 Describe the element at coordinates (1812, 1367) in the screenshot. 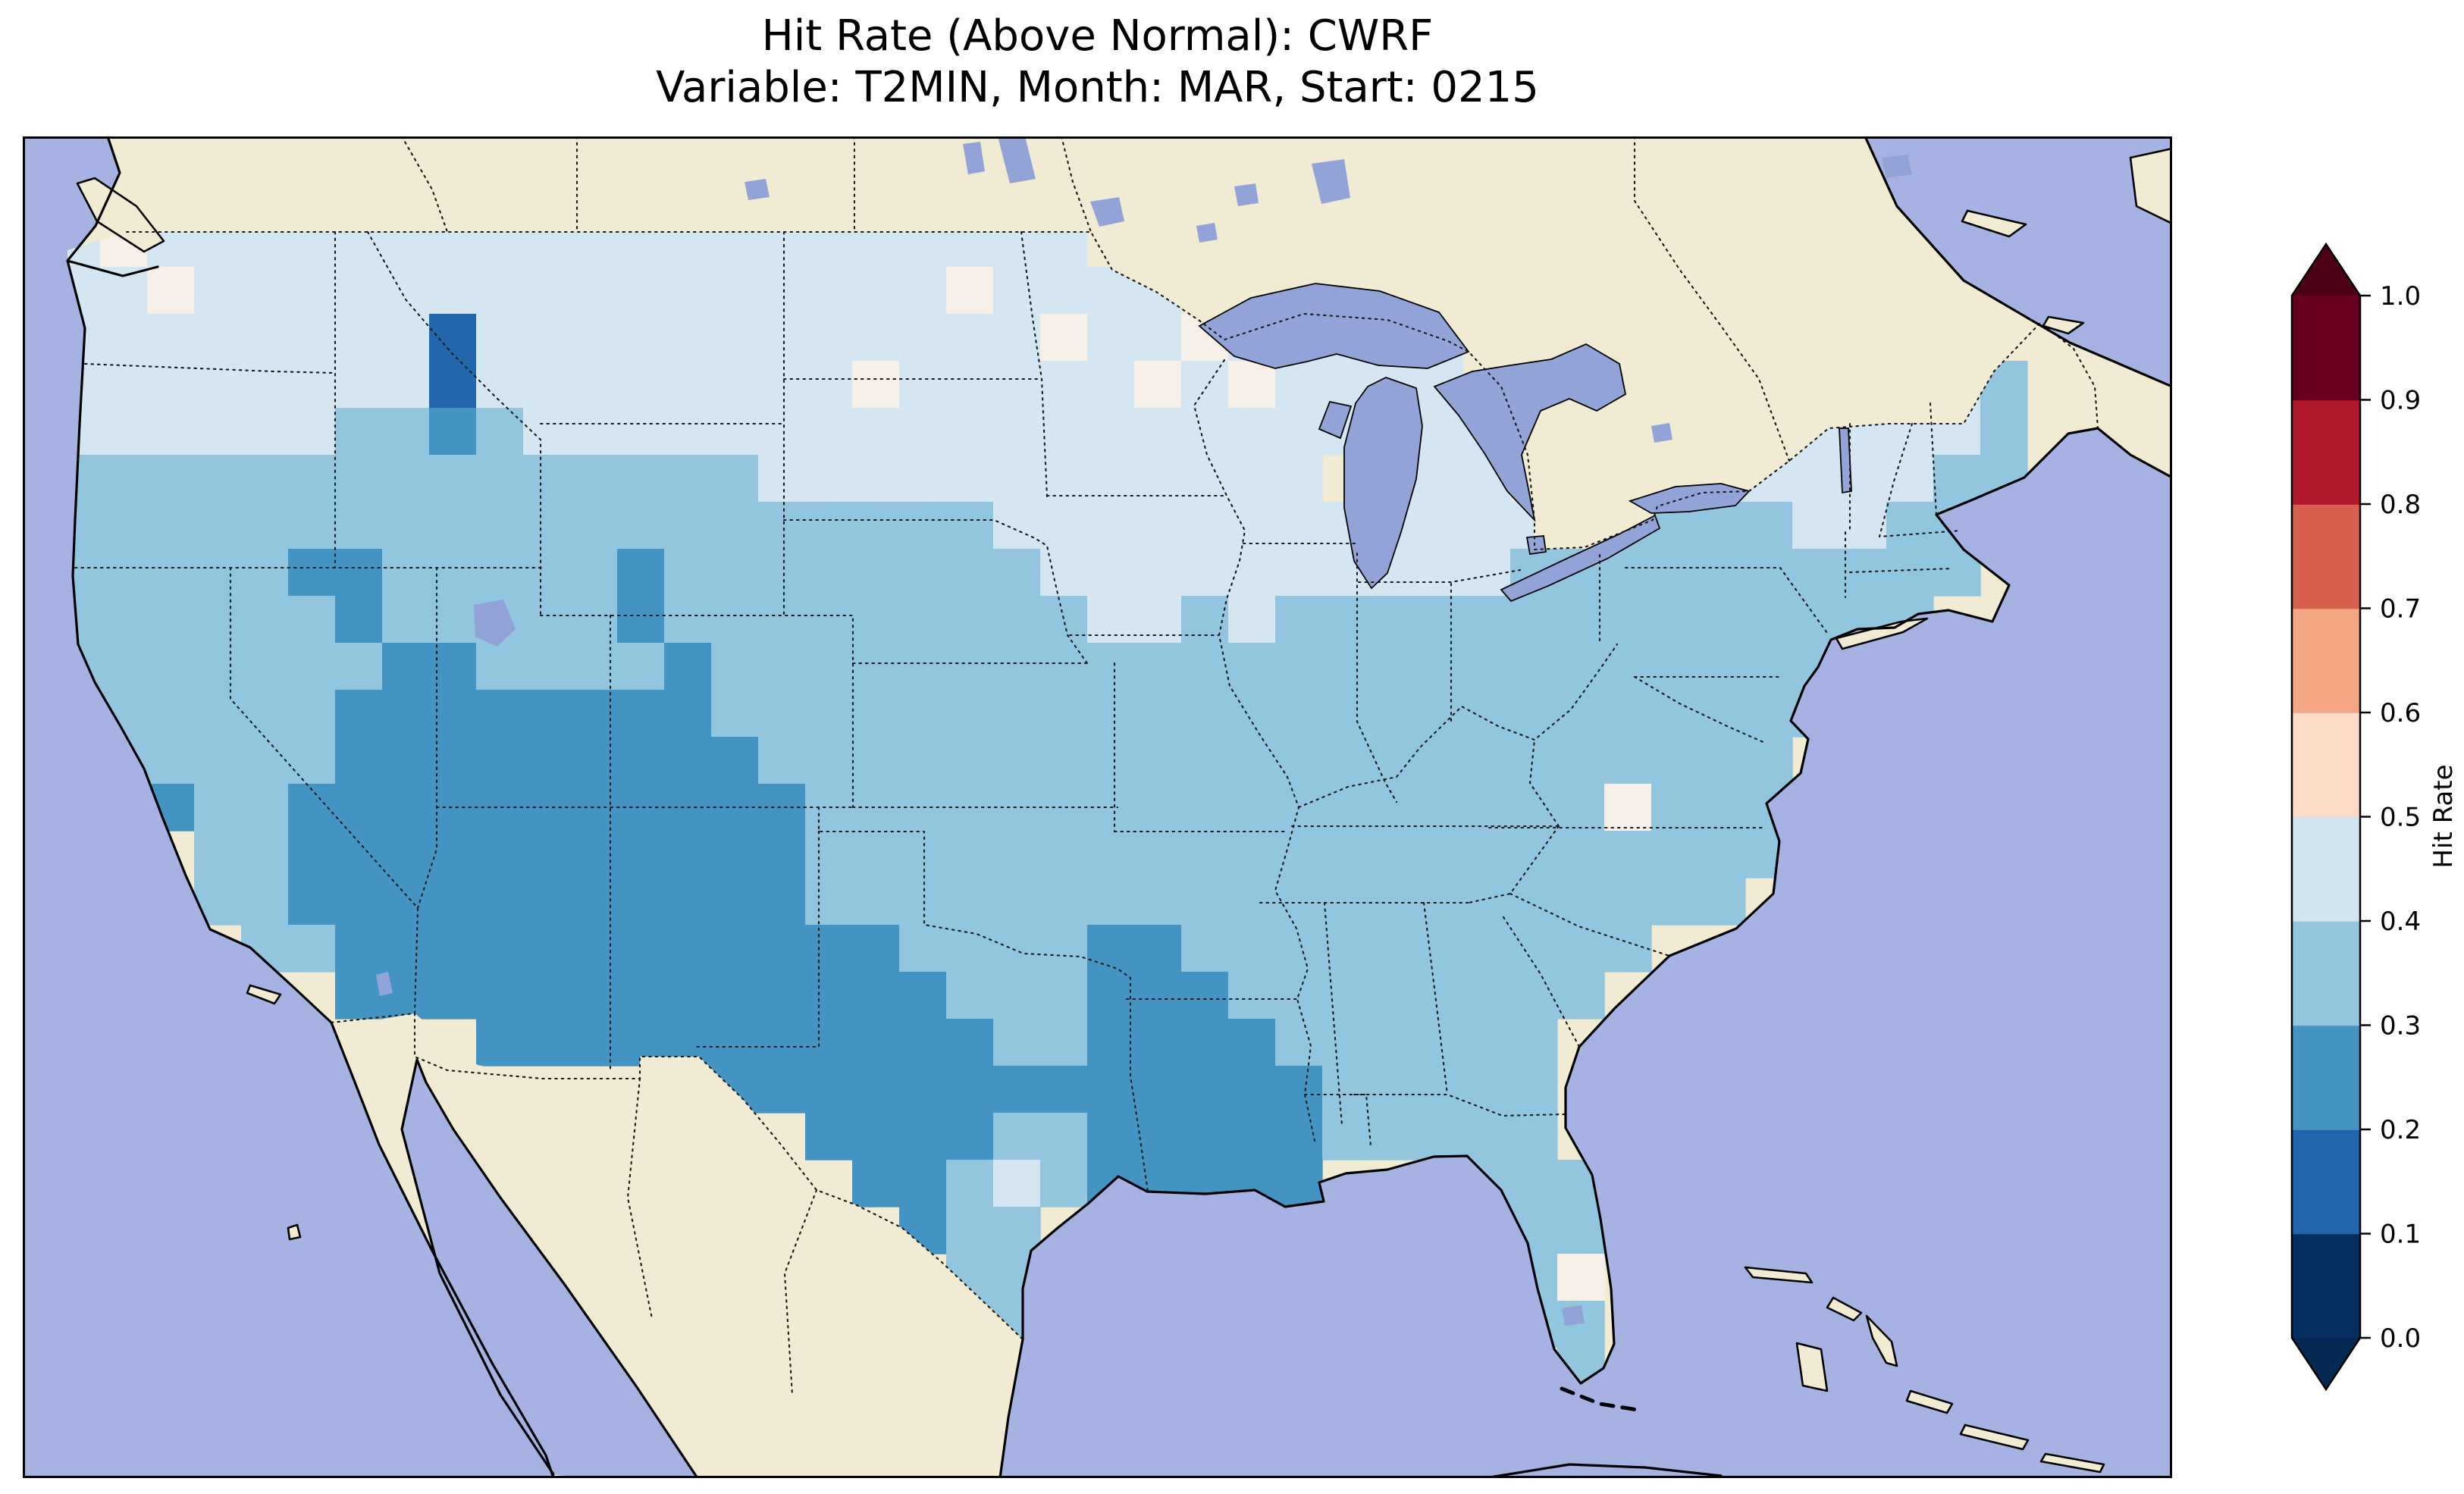

I see `bahamas-andros` at that location.